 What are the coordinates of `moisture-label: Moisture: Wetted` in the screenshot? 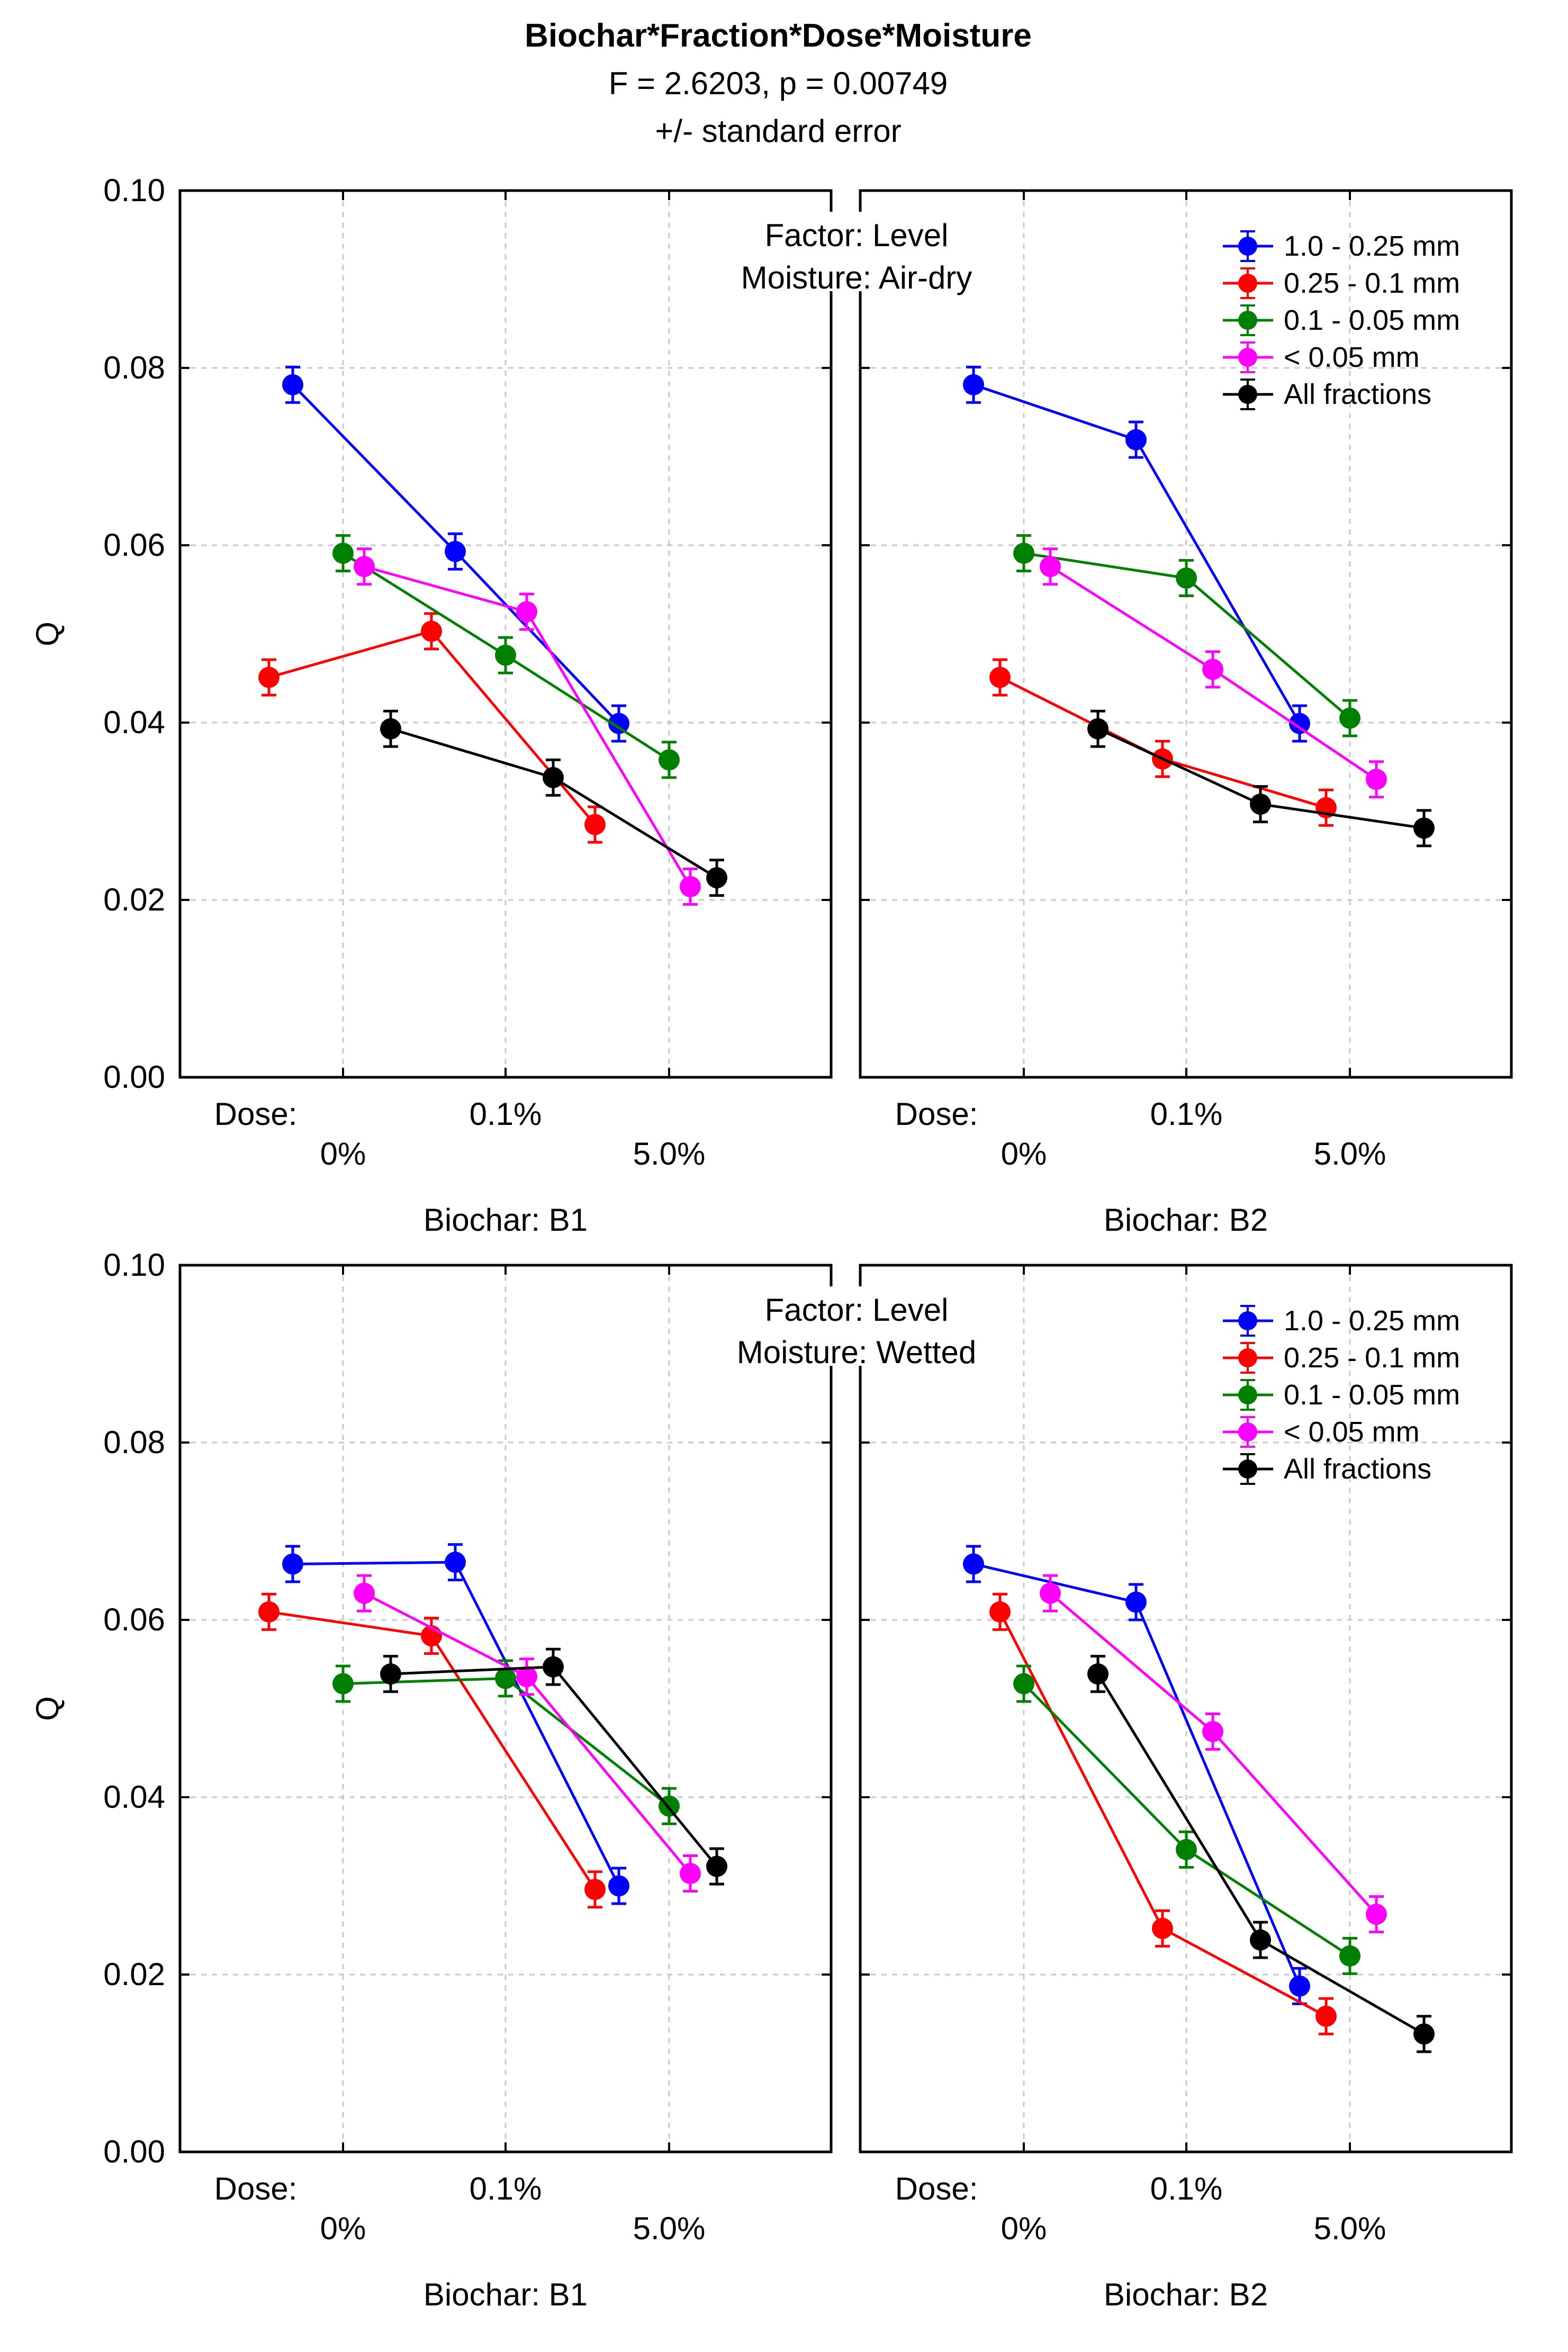 It's located at (856, 1352).